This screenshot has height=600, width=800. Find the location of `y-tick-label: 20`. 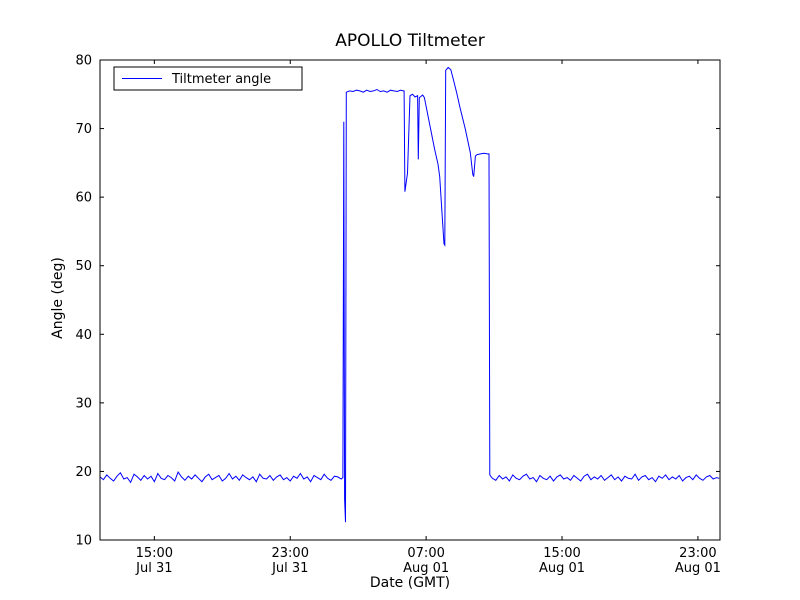

y-tick-label: 20 is located at coordinates (83, 472).